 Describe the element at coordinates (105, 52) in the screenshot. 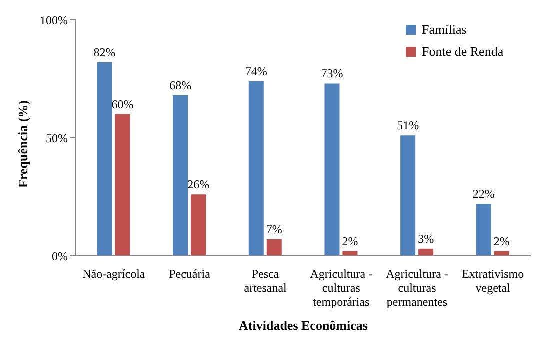

I see `data-label: 82%` at that location.